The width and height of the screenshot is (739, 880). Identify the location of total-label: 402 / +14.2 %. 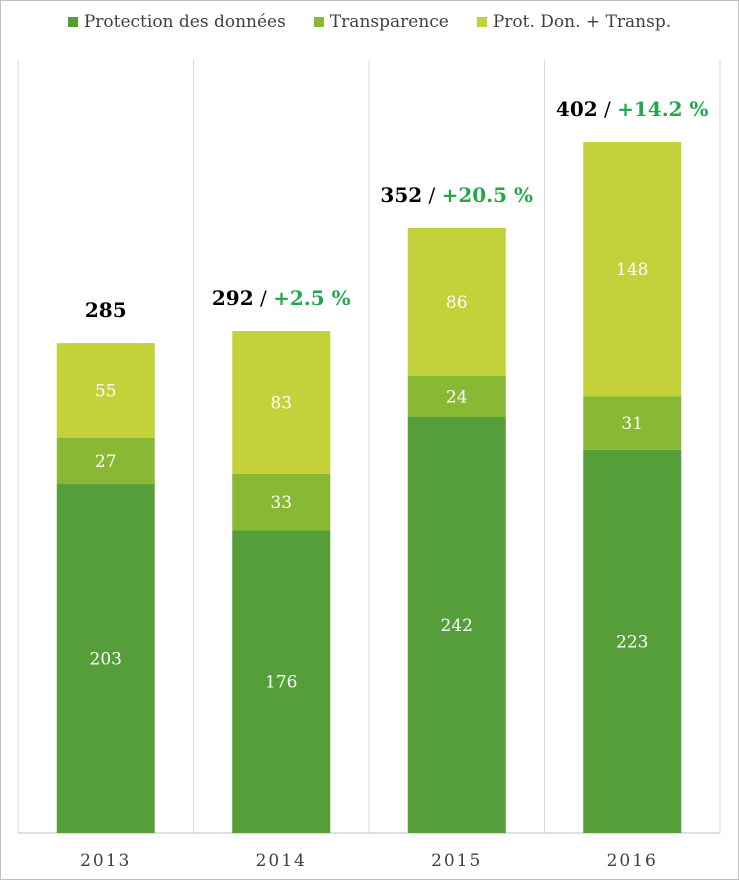
(632, 109).